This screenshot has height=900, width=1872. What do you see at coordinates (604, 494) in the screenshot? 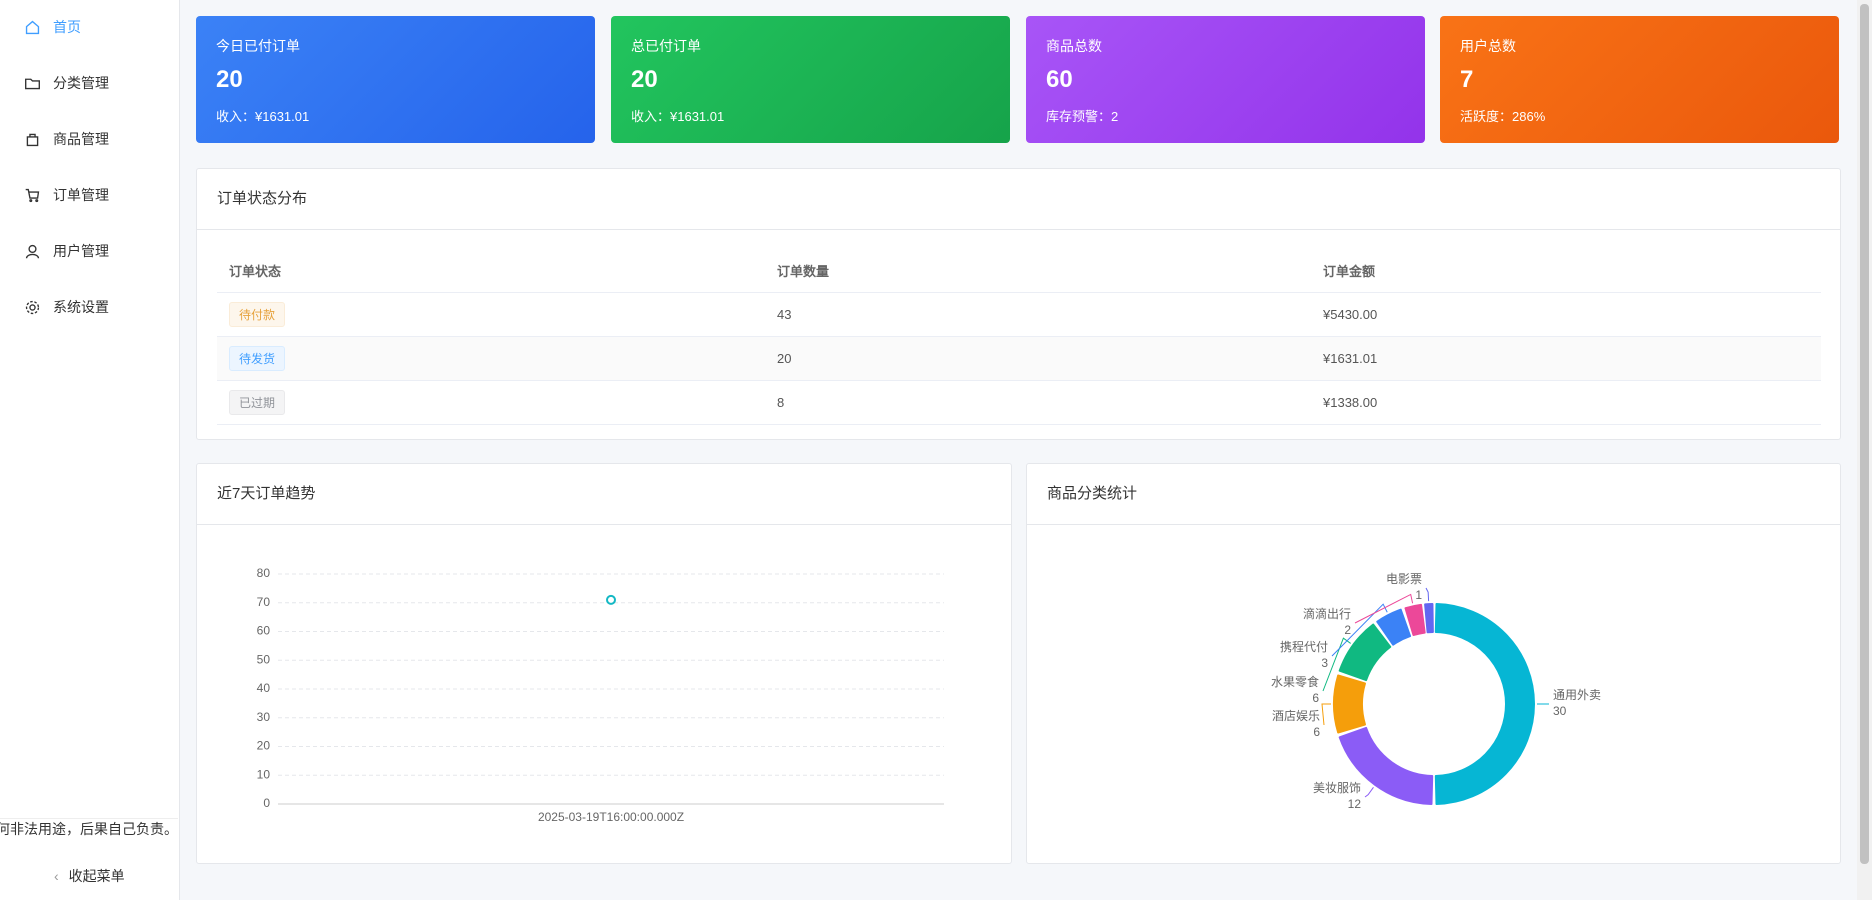
I see `panel-title: 近7天订单趋势` at bounding box center [604, 494].